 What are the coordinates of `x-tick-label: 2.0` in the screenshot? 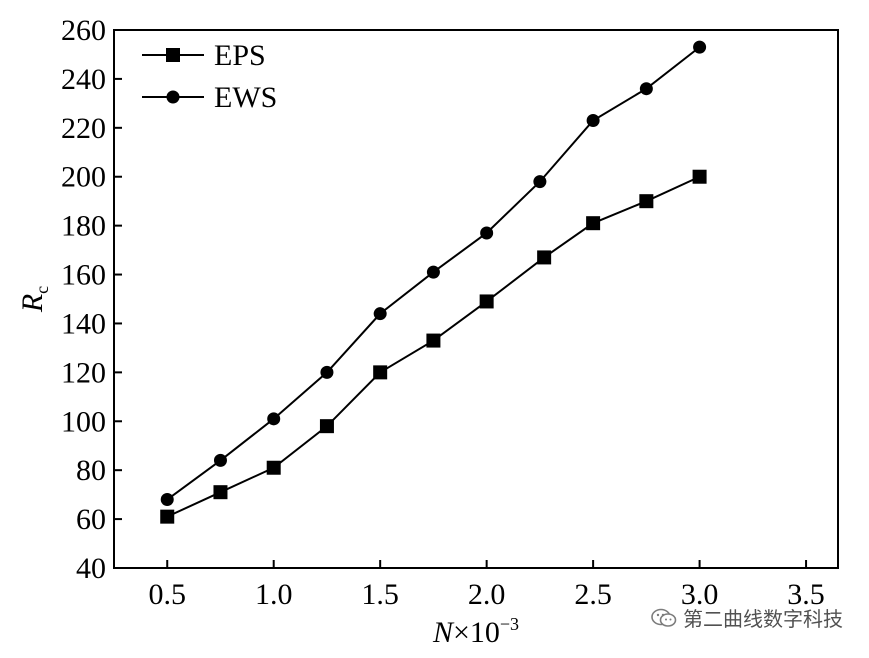 It's located at (487, 594).